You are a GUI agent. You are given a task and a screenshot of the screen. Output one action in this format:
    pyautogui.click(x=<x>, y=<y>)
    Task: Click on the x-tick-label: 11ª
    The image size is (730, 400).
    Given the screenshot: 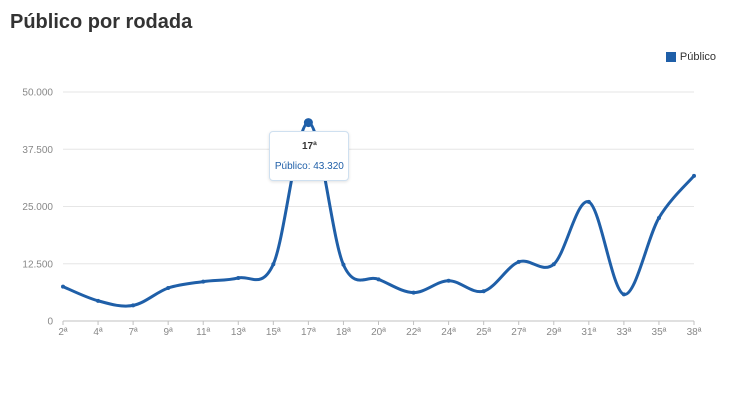 What is the action you would take?
    pyautogui.click(x=203, y=332)
    